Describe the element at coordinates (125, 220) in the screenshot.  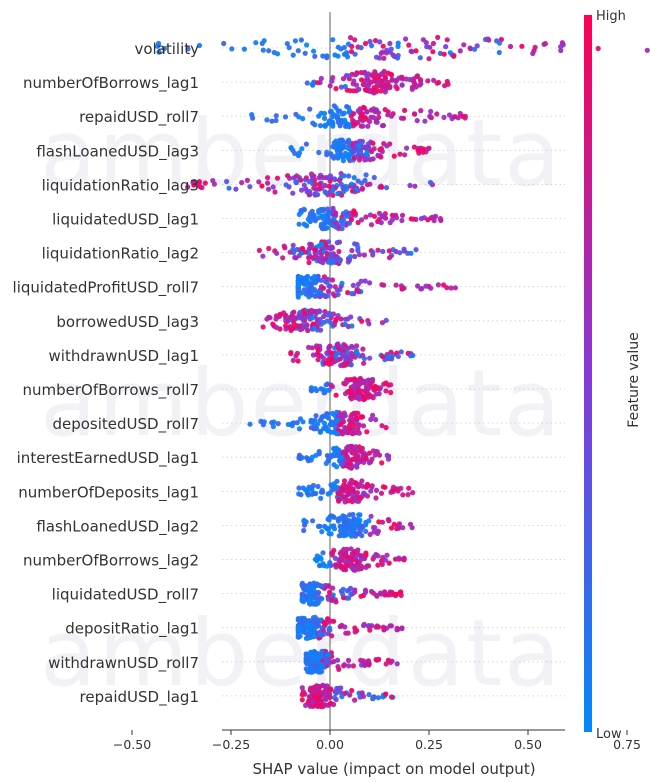
I see `feature-label: liquidatedUSD_lag1` at that location.